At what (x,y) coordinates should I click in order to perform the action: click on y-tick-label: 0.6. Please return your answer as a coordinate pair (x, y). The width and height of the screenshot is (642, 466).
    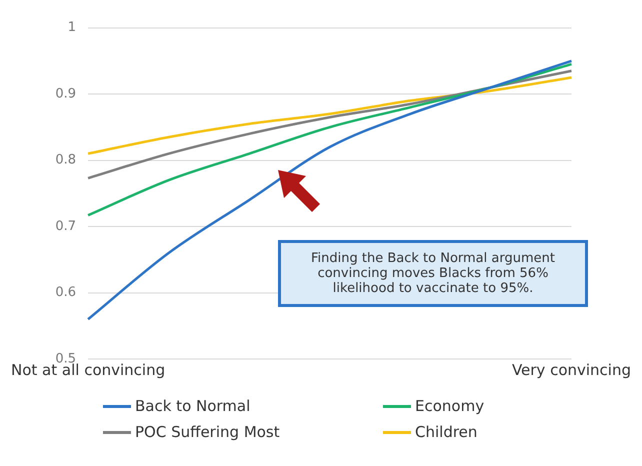
    Looking at the image, I should click on (65, 292).